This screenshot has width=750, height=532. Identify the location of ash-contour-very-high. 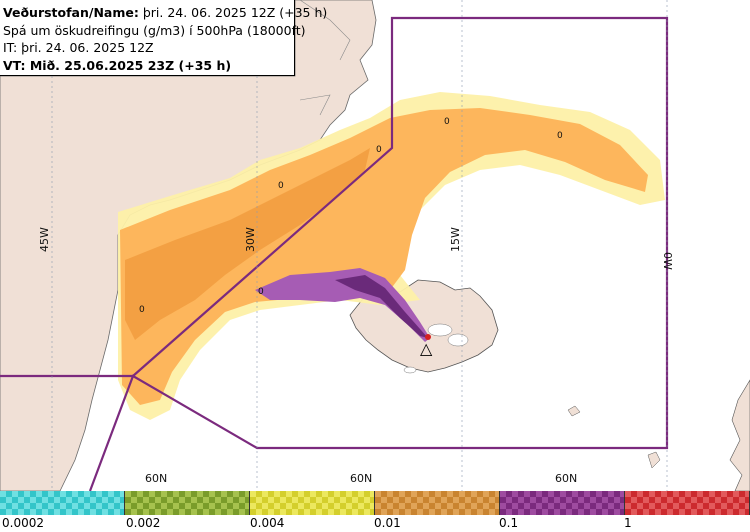
(342, 305).